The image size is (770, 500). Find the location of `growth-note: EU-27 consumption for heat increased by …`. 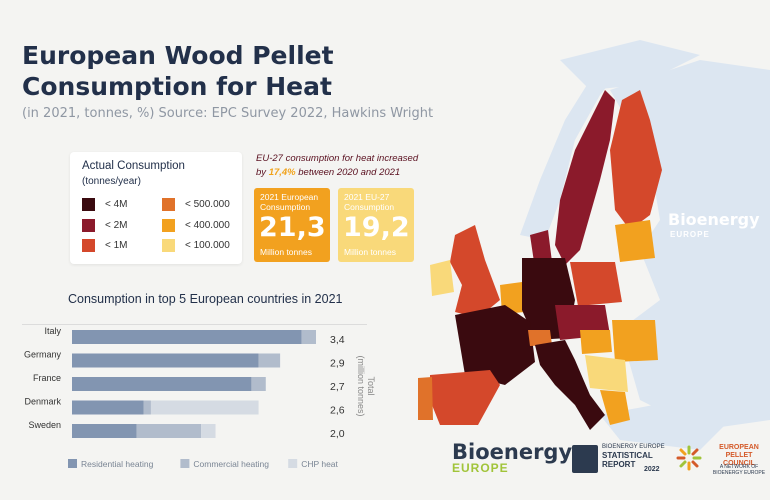

growth-note: EU-27 consumption for heat increased by … is located at coordinates (351, 166).